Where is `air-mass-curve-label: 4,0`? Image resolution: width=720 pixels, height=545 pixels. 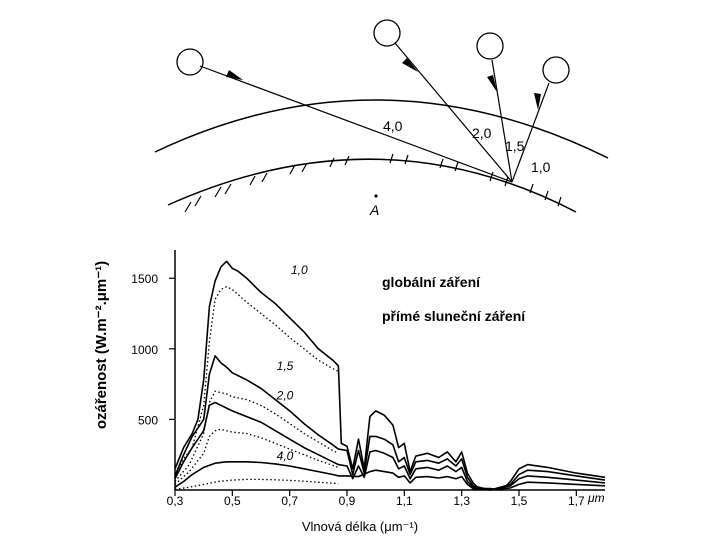
air-mass-curve-label: 4,0 is located at coordinates (285, 456).